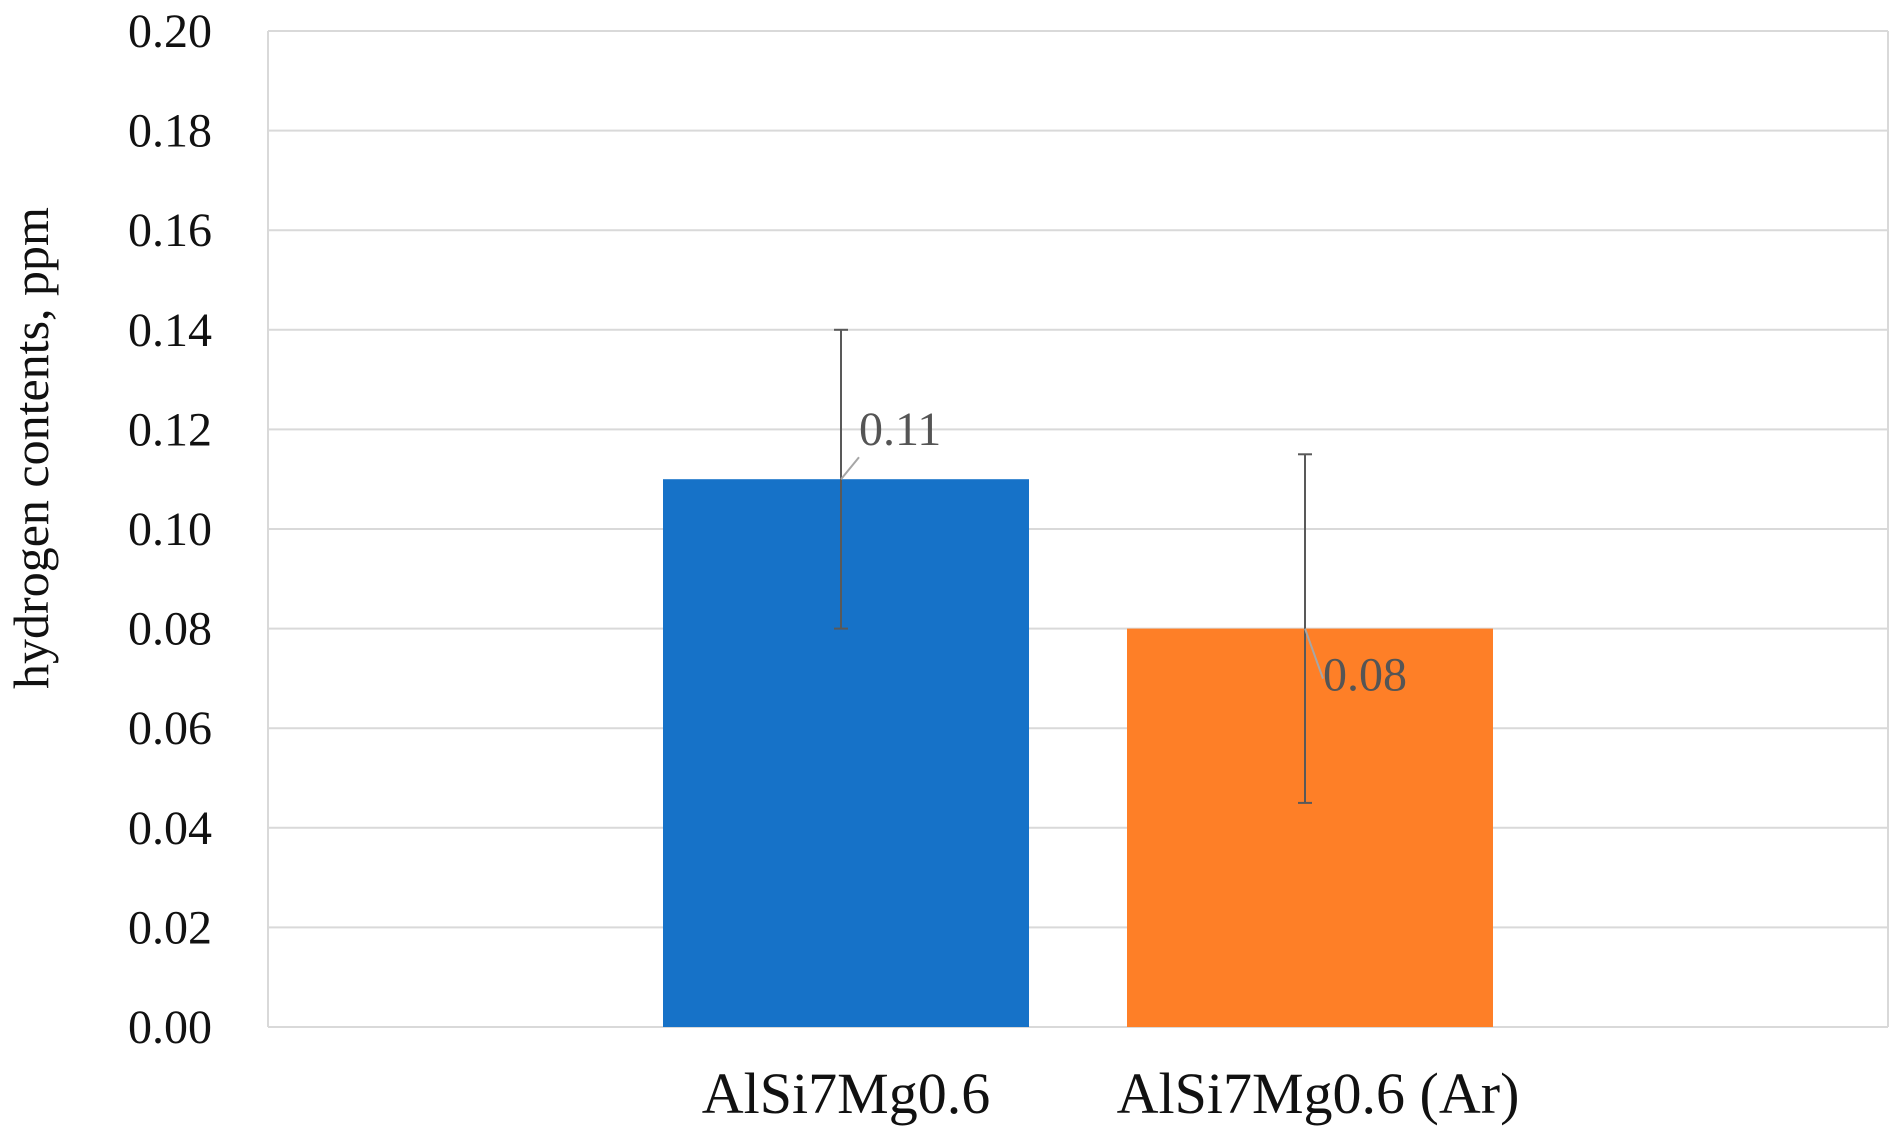 Image resolution: width=1900 pixels, height=1137 pixels. Describe the element at coordinates (170, 629) in the screenshot. I see `y-tick-label: 0.08` at that location.